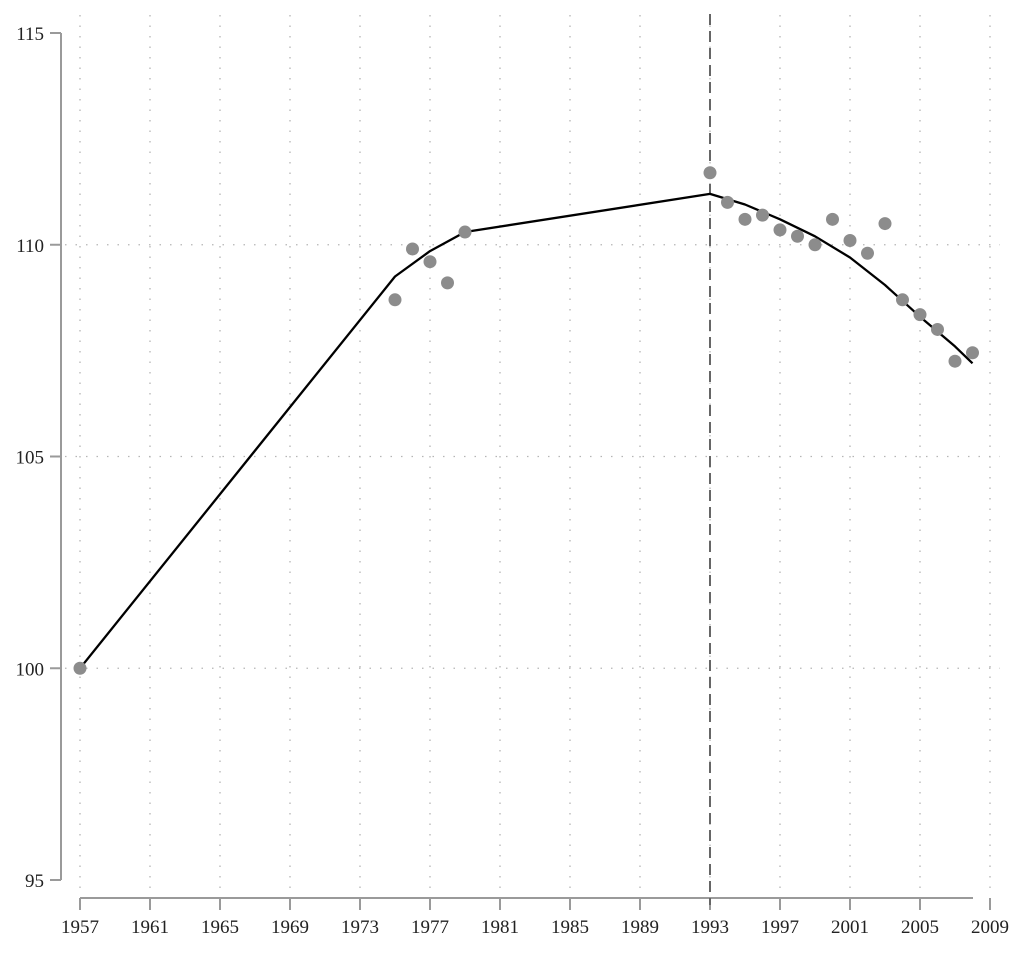 This screenshot has height=965, width=1030. I want to click on x-tick-label: 1961, so click(150, 927).